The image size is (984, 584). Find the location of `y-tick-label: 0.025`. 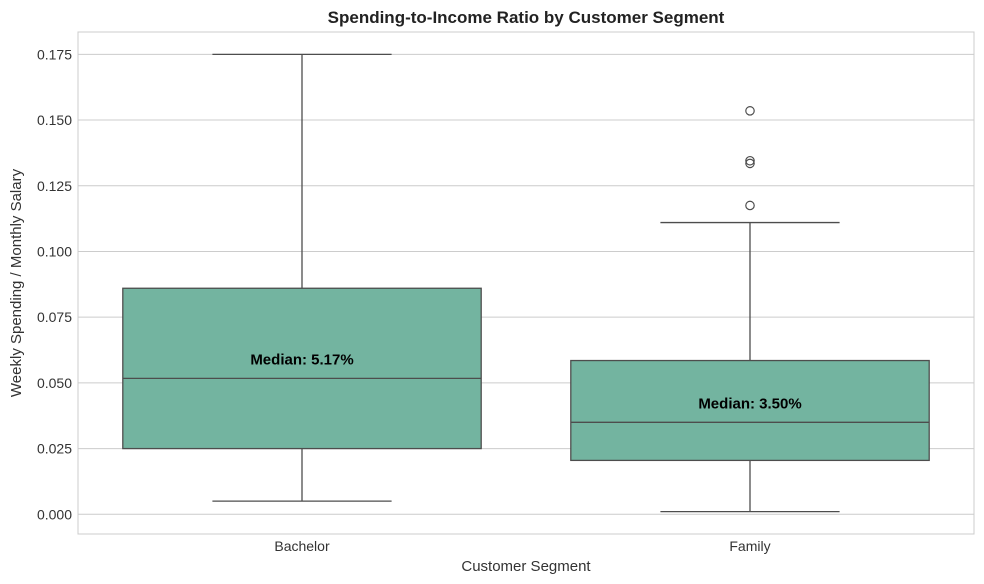

y-tick-label: 0.025 is located at coordinates (54, 449).